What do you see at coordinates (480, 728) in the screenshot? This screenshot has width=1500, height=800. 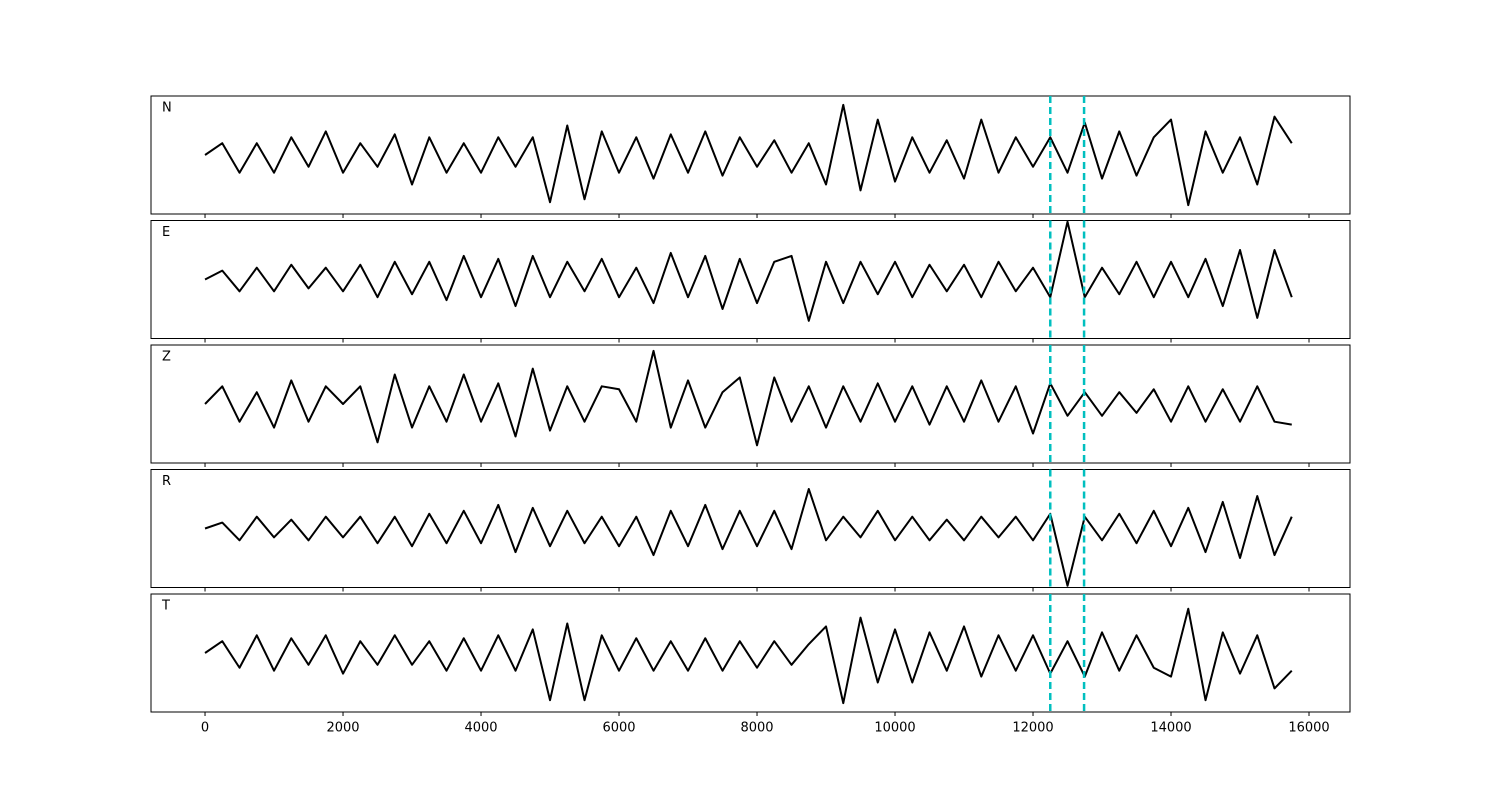 I see `x-tick-label: 4000` at bounding box center [480, 728].